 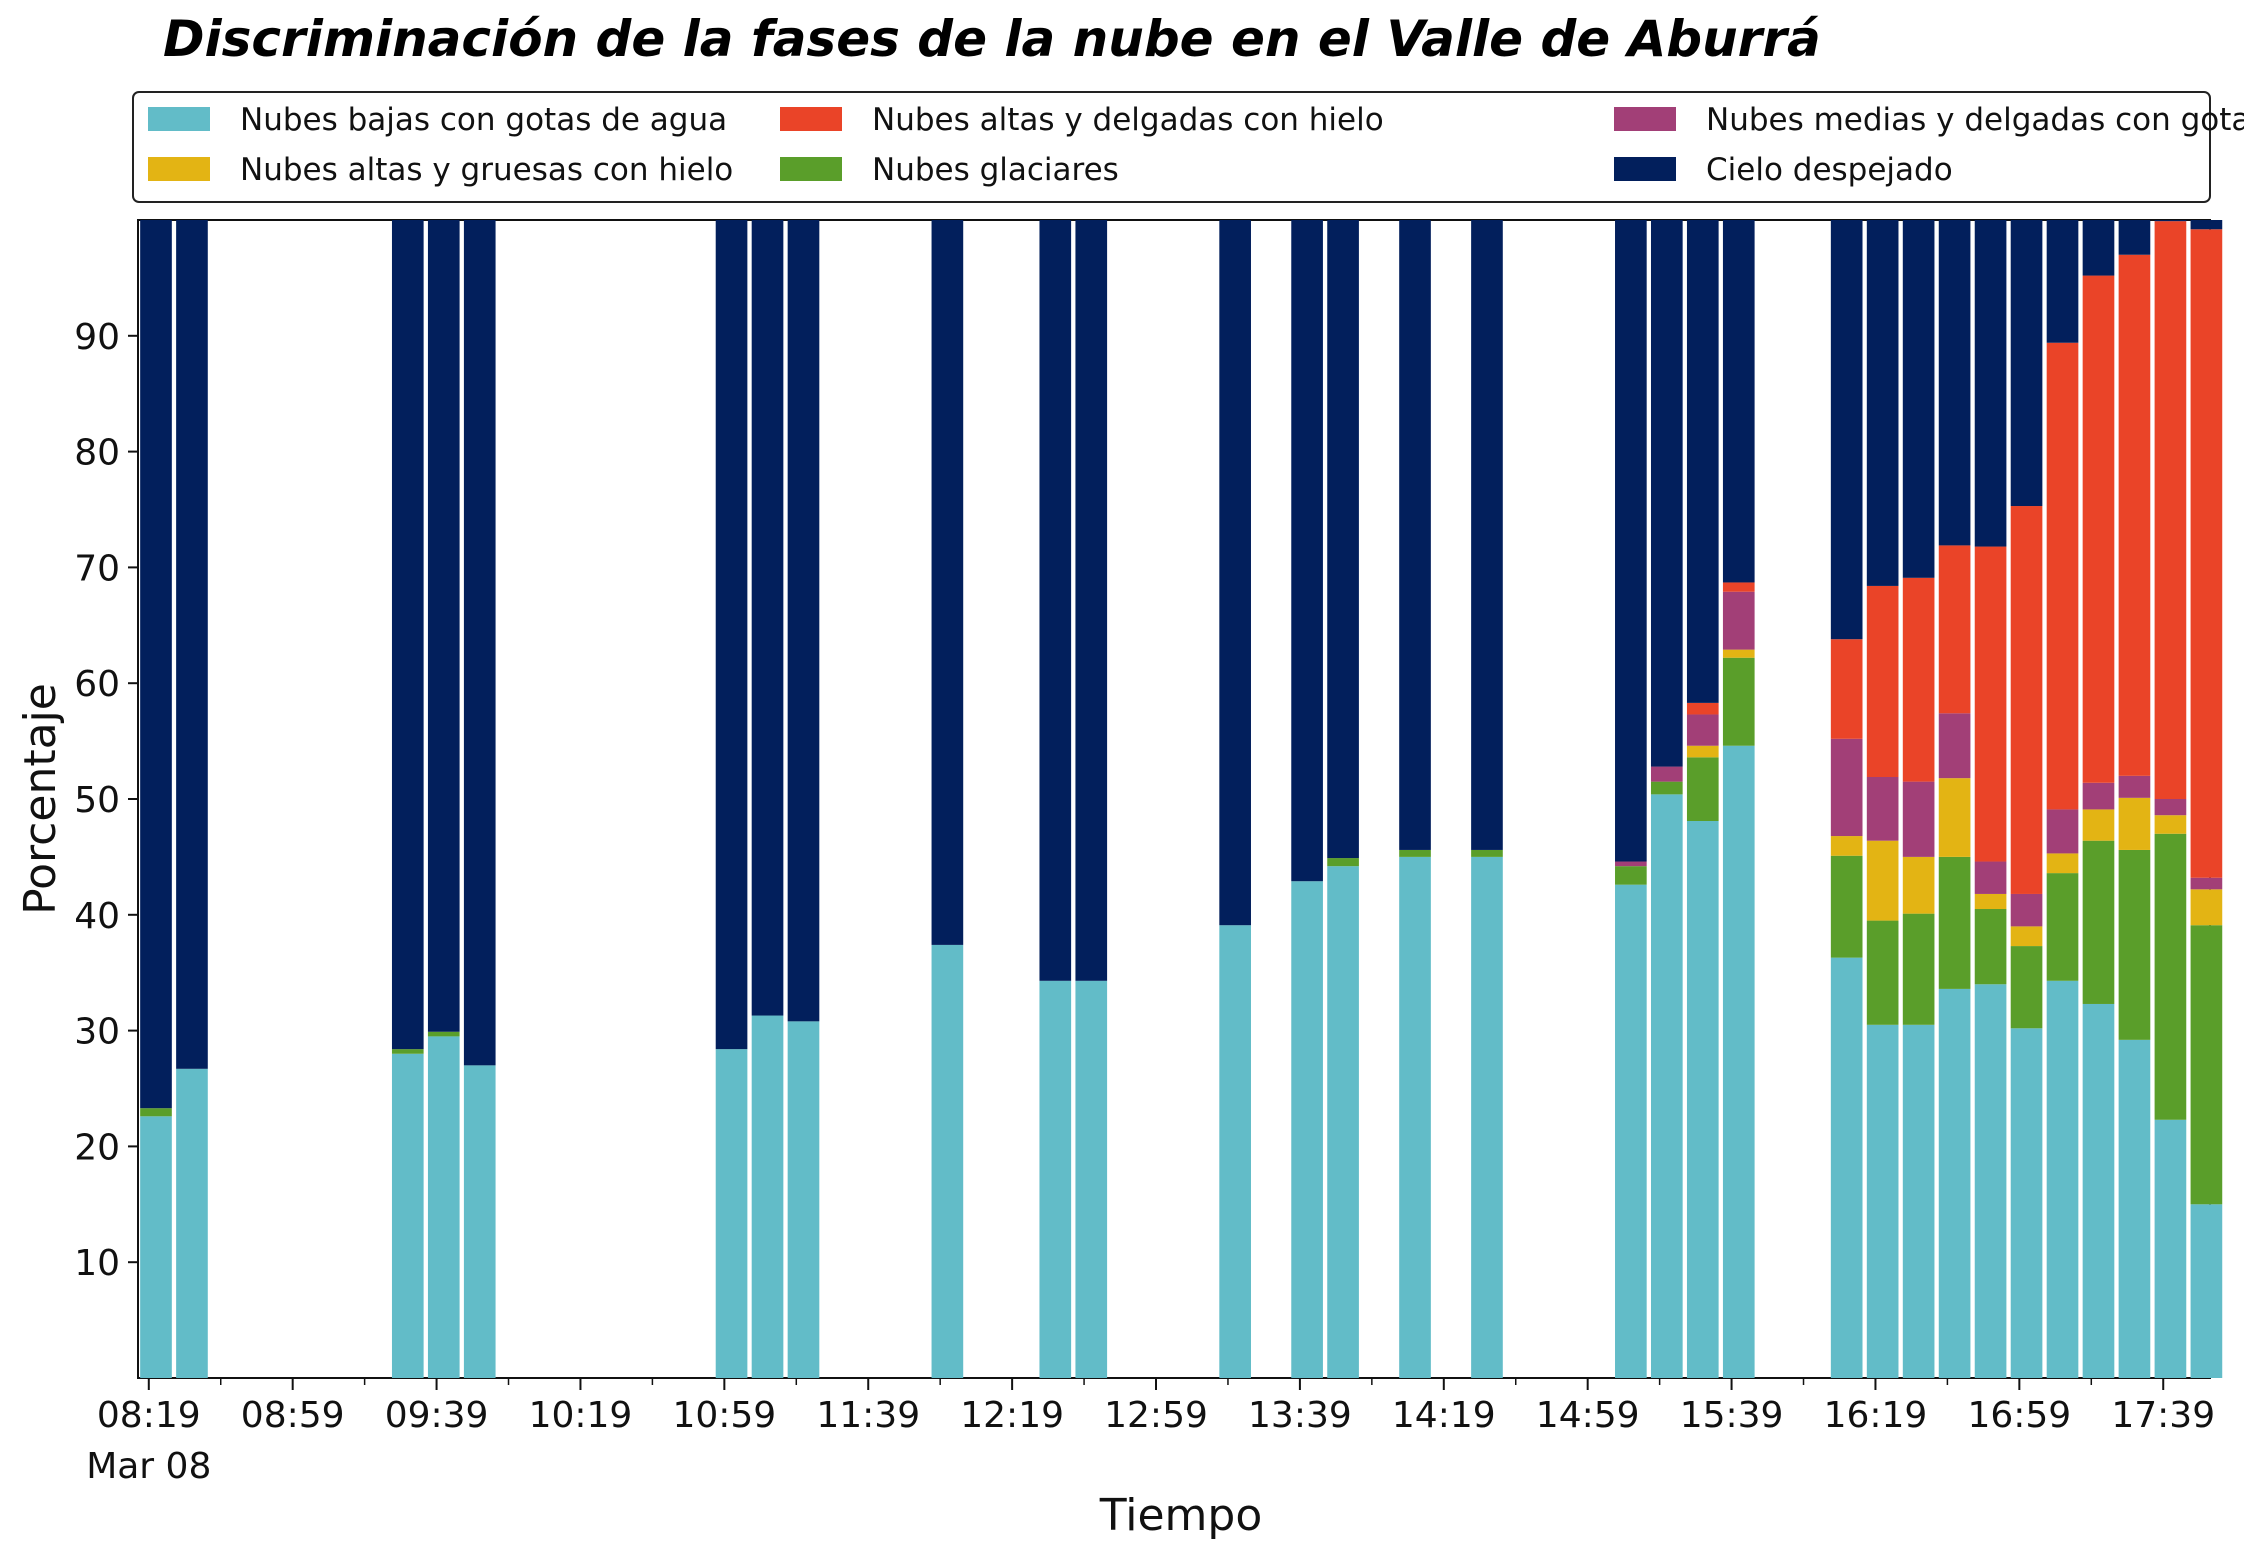 I want to click on x-tick-label: 16:59, so click(x=2019, y=1415).